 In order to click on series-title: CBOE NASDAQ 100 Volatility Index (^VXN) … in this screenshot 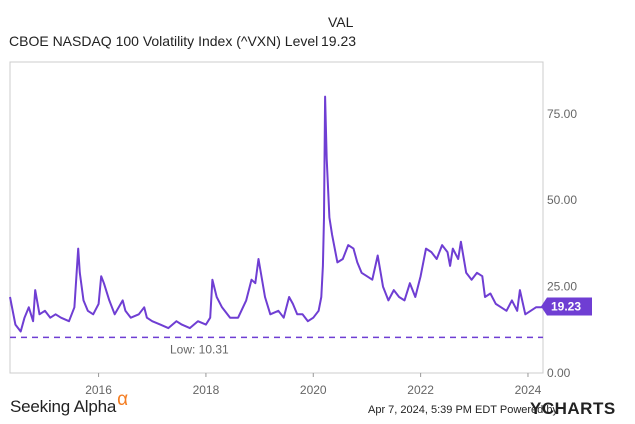, I will do `click(164, 41)`.